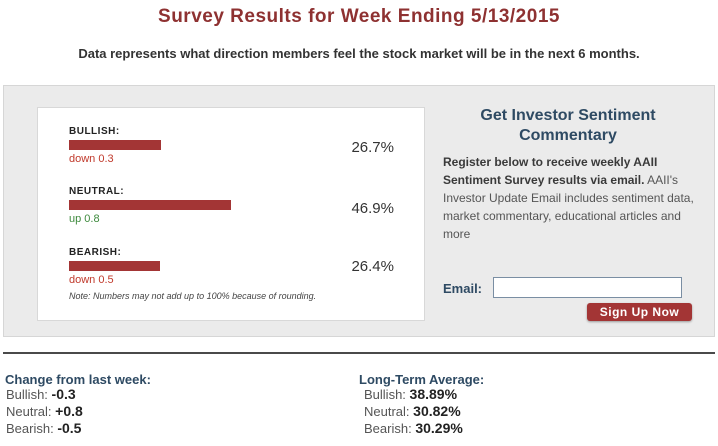 This screenshot has height=446, width=718. Describe the element at coordinates (413, 428) in the screenshot. I see `average-bearish: Bearish: 30.29%` at that location.